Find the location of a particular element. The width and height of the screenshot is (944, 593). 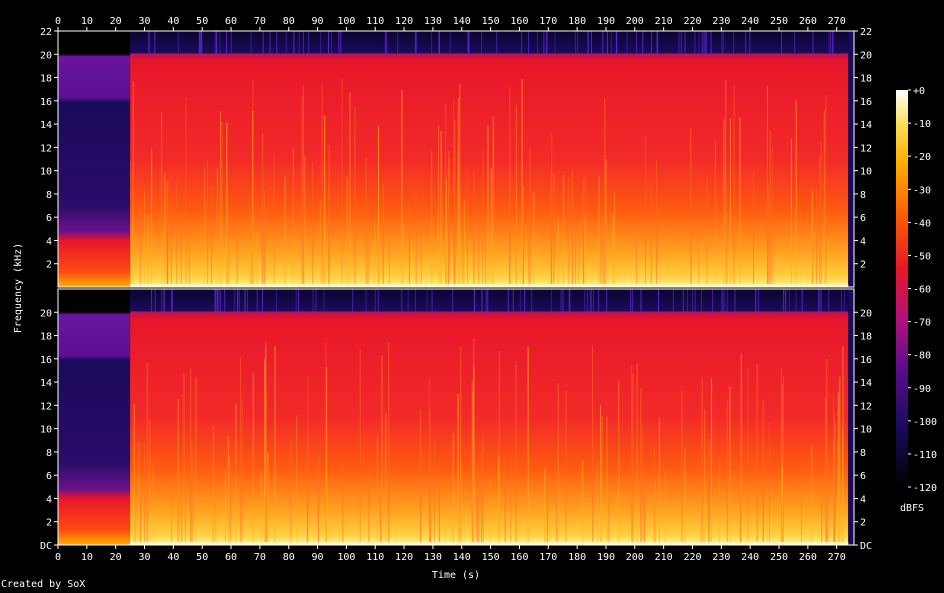

x-tick-label-bottom: 70 is located at coordinates (260, 557).